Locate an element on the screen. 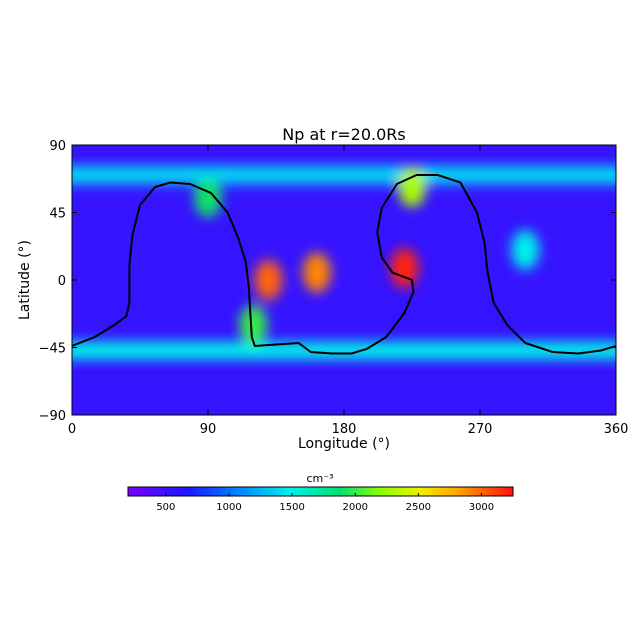  x-axis-label: Longitude (°) is located at coordinates (344, 444).